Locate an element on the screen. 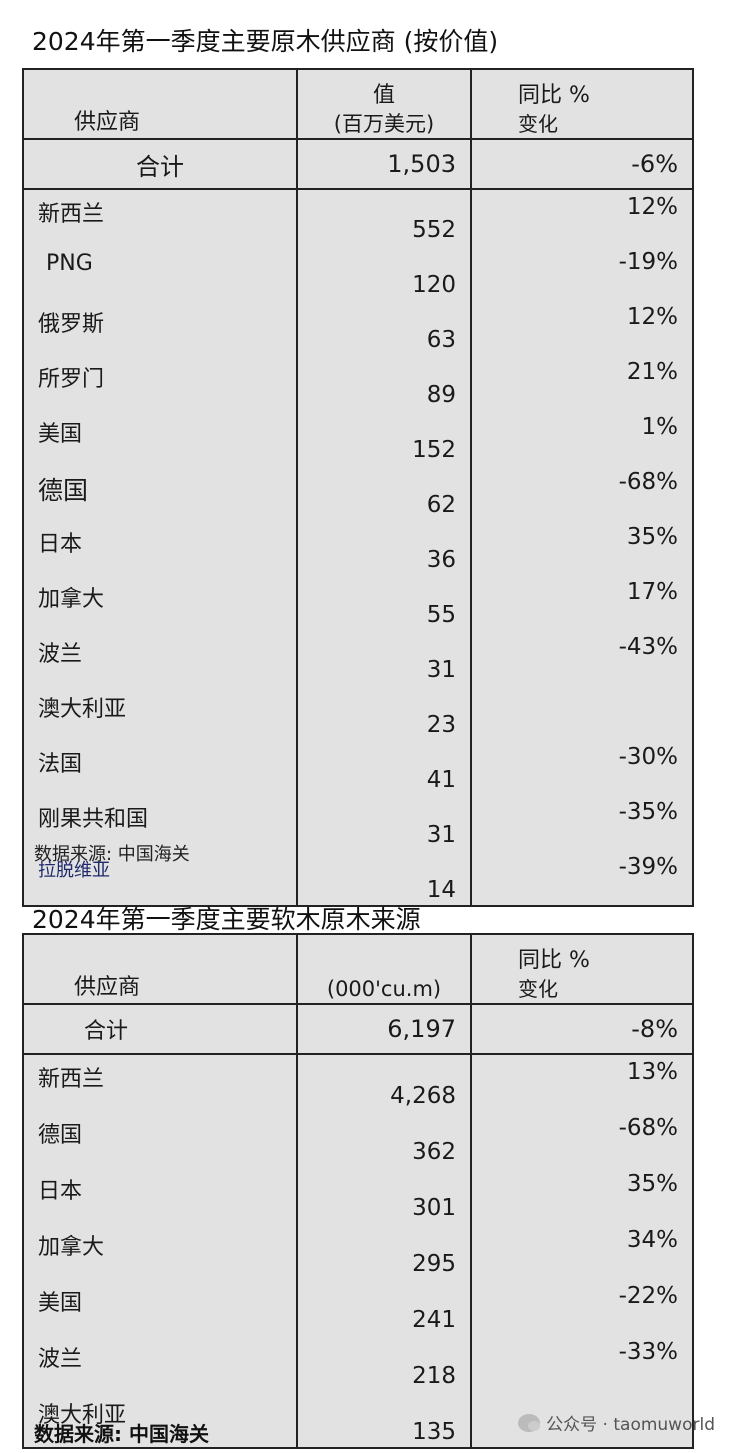 The width and height of the screenshot is (739, 1453). supplier-value: 63 is located at coordinates (384, 327).